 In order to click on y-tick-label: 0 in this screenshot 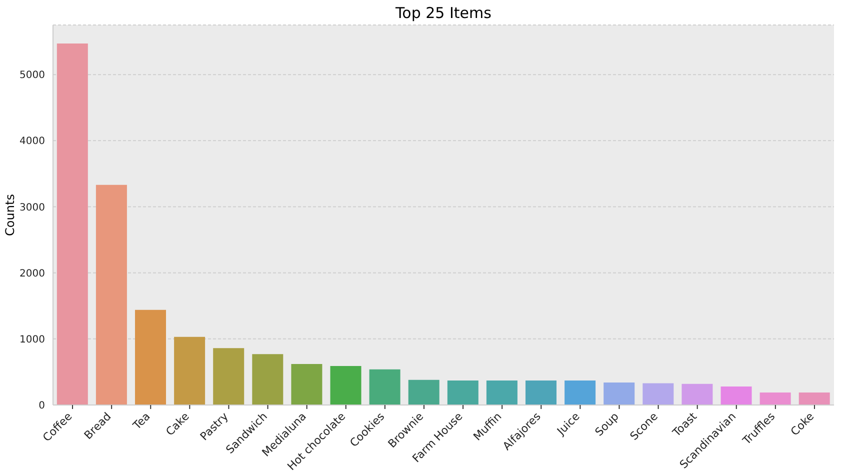, I will do `click(41, 406)`.